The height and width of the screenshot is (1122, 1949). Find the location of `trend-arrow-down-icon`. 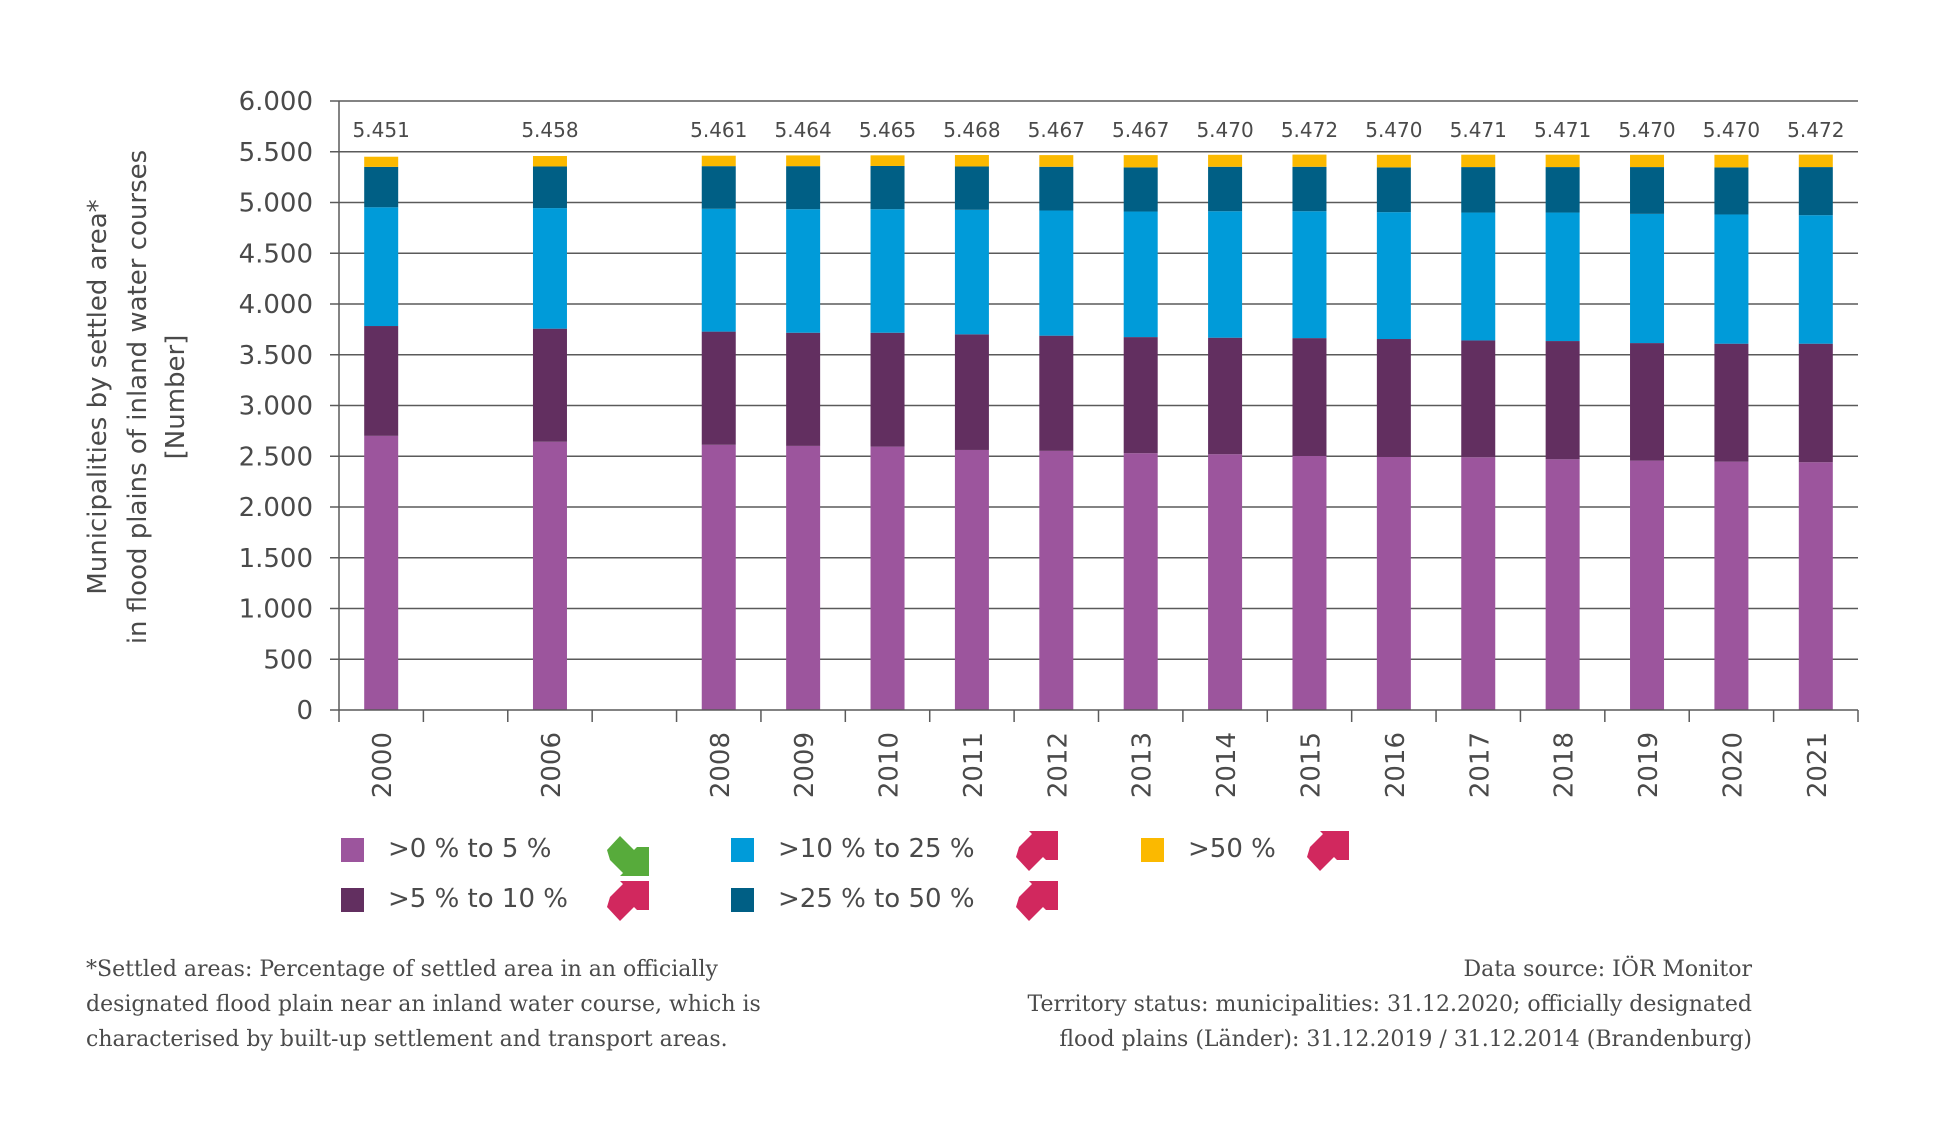

trend-arrow-down-icon is located at coordinates (628, 856).